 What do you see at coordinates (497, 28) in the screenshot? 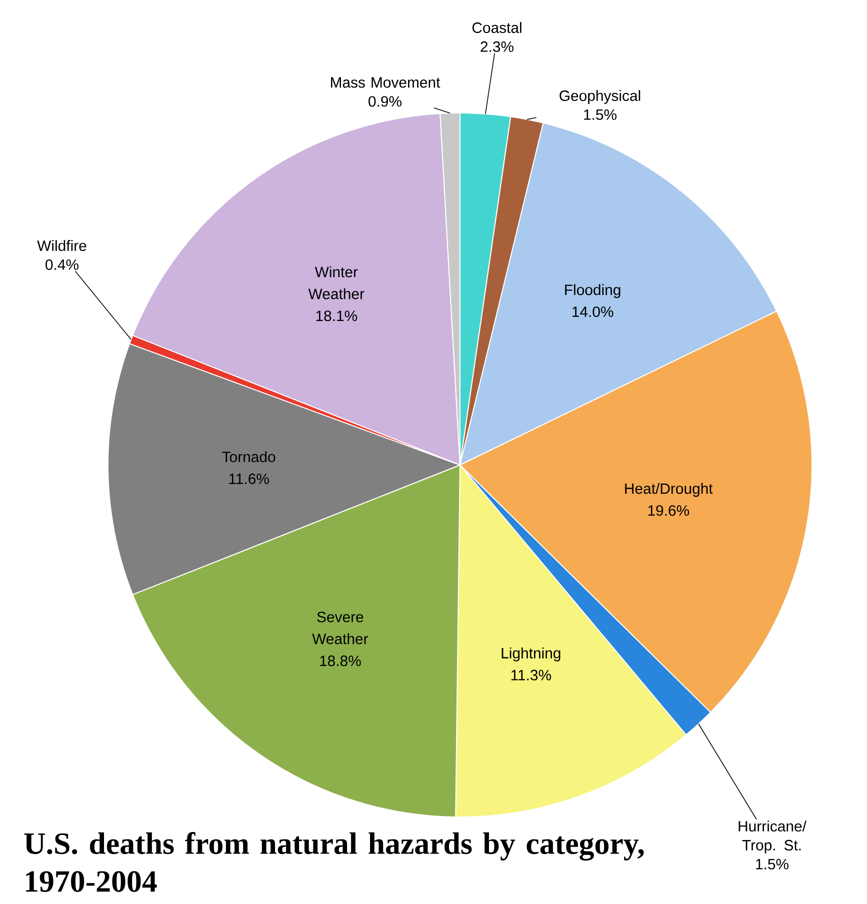
I see `slice-label: Coastal` at bounding box center [497, 28].